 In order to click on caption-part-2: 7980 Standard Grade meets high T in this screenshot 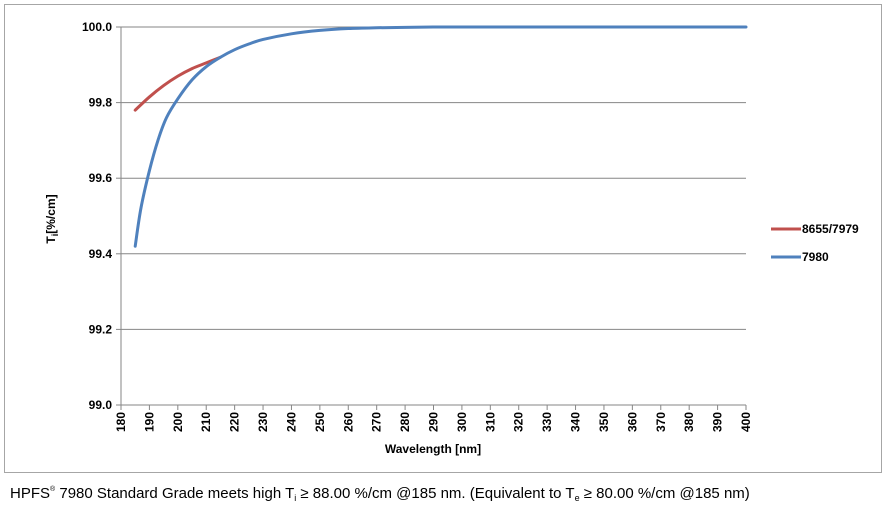, I will do `click(175, 493)`.